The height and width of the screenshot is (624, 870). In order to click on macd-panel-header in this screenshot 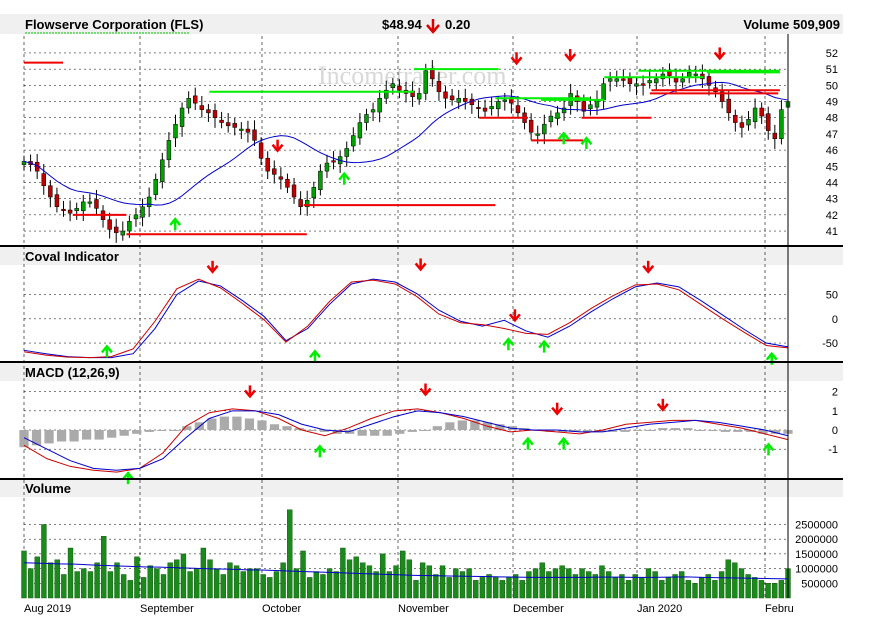, I will do `click(421, 371)`.